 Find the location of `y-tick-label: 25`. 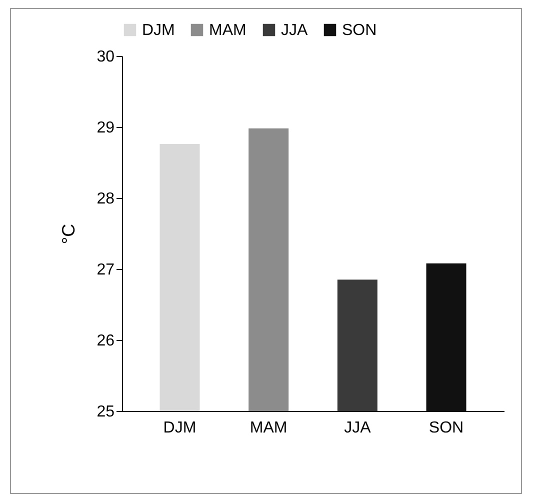

y-tick-label: 25 is located at coordinates (105, 412).